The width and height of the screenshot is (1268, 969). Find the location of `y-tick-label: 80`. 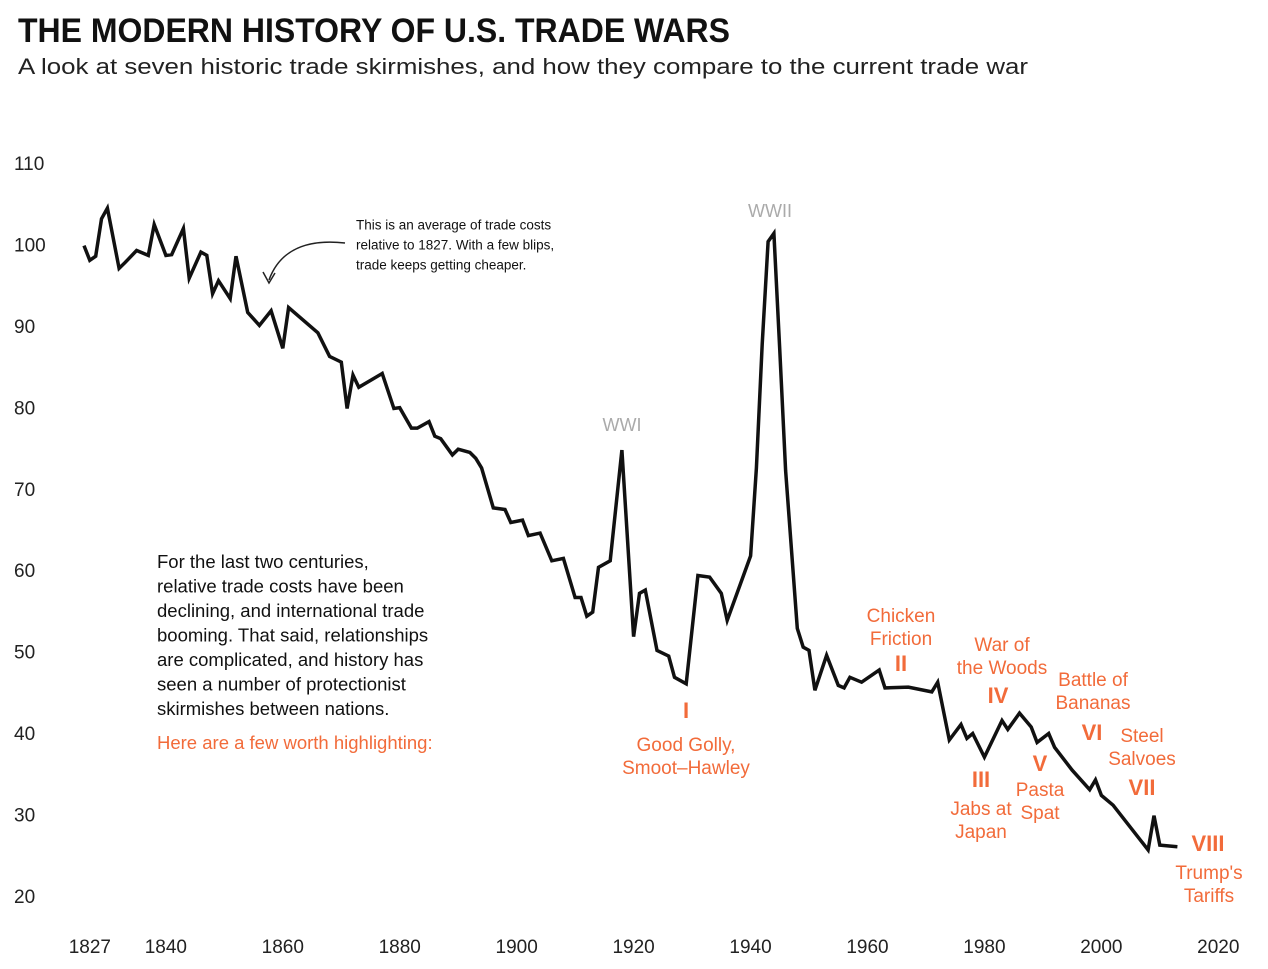

y-tick-label: 80 is located at coordinates (24, 408).